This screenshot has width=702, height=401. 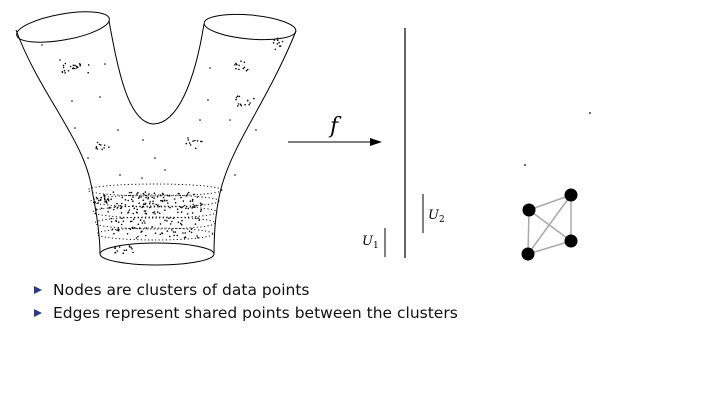 I want to click on left-side-contour, so click(x=58, y=142).